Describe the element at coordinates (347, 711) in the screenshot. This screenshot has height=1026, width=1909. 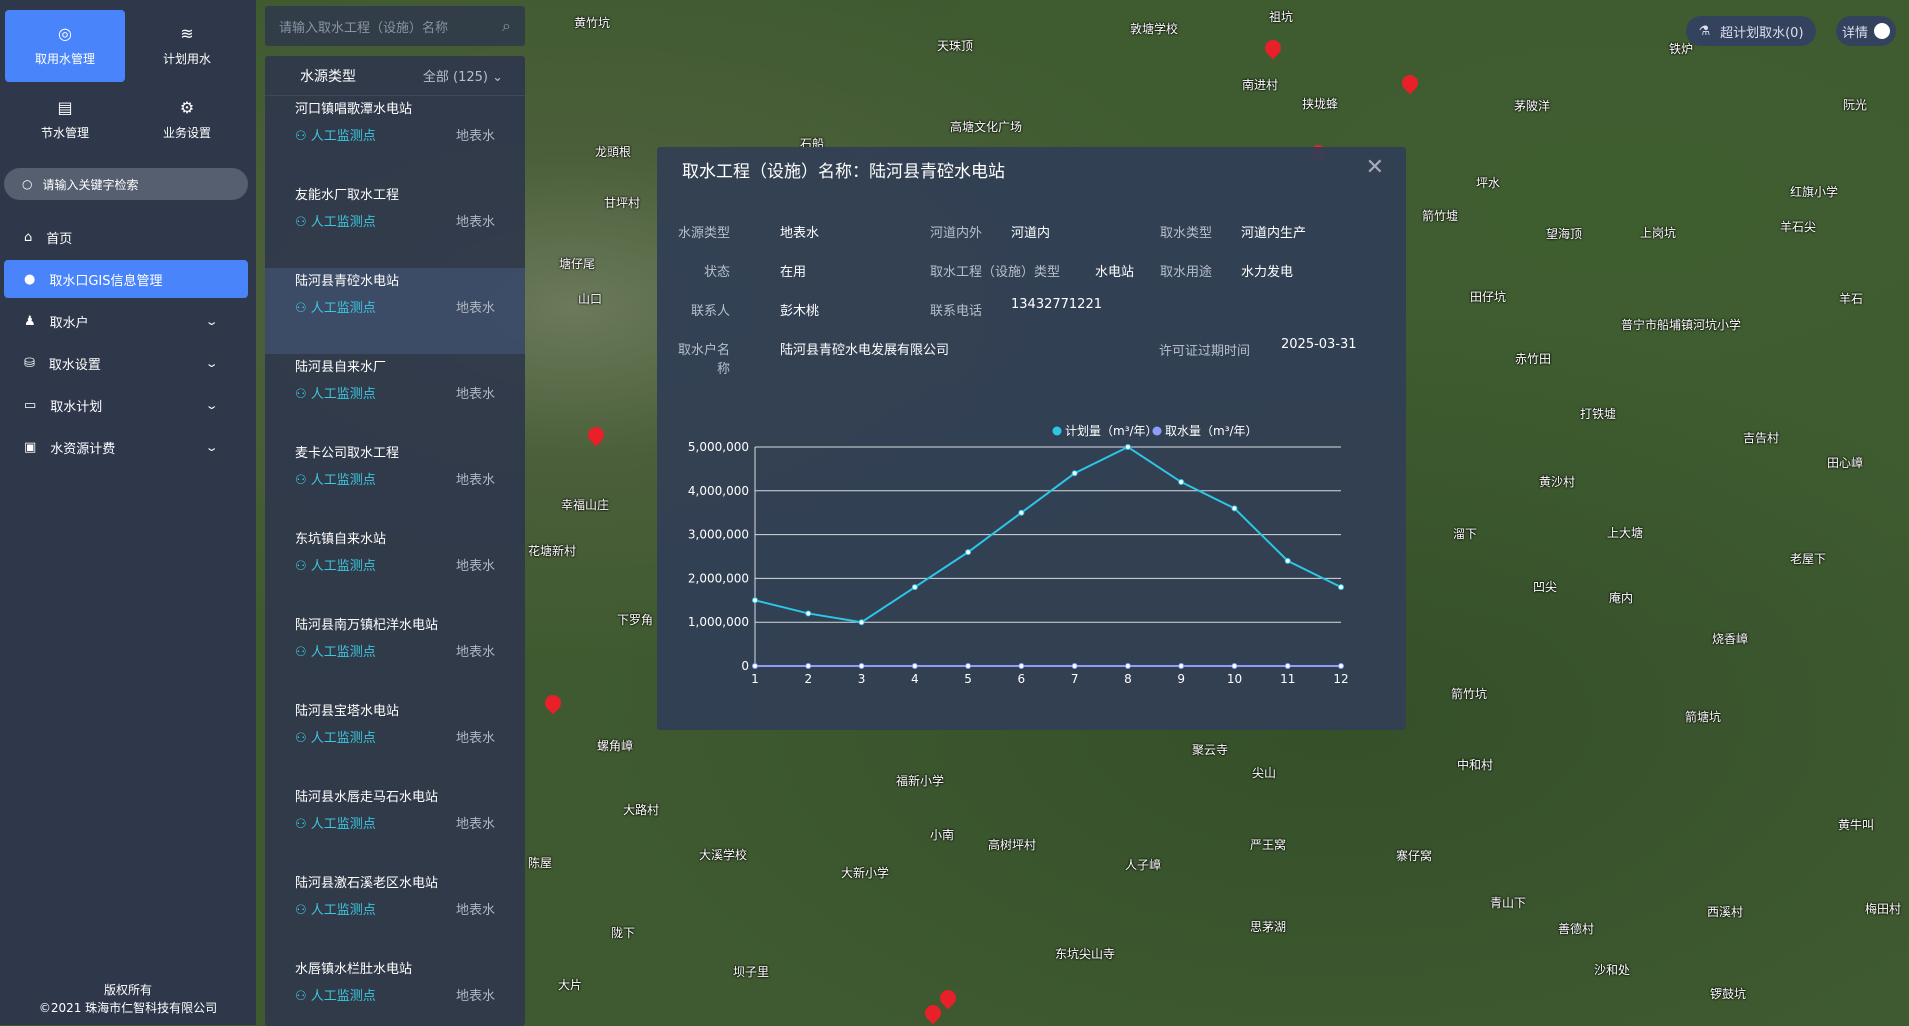
I see `item-name: 陆河县宝塔水电站` at that location.